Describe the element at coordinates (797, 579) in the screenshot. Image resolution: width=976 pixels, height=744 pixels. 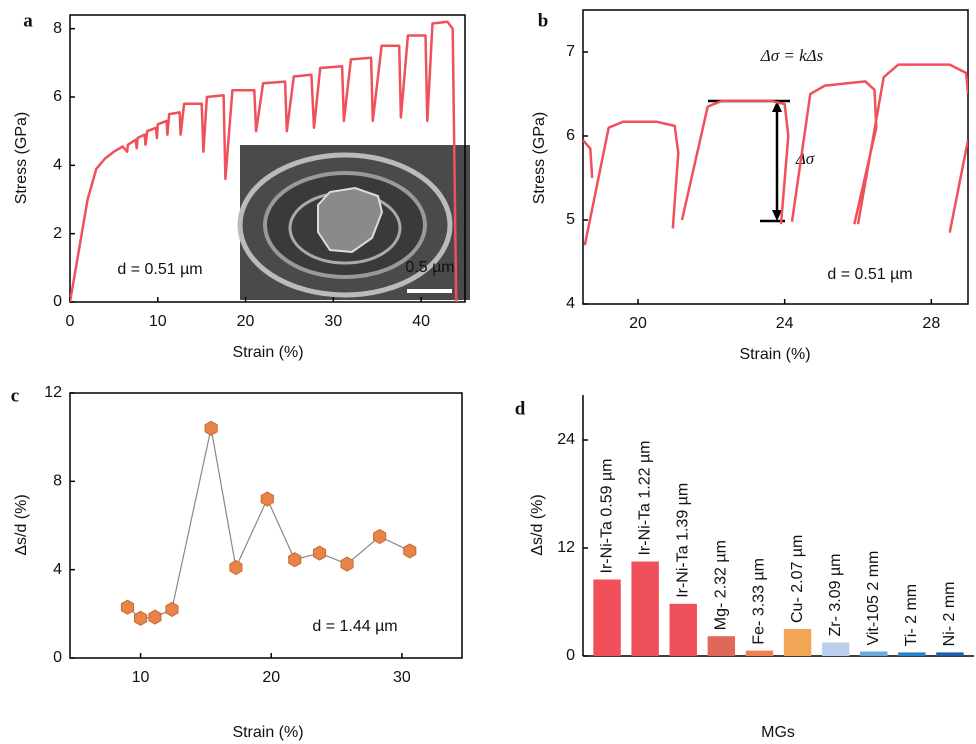
I see `bar-label: Cu- 2.07 µm` at that location.